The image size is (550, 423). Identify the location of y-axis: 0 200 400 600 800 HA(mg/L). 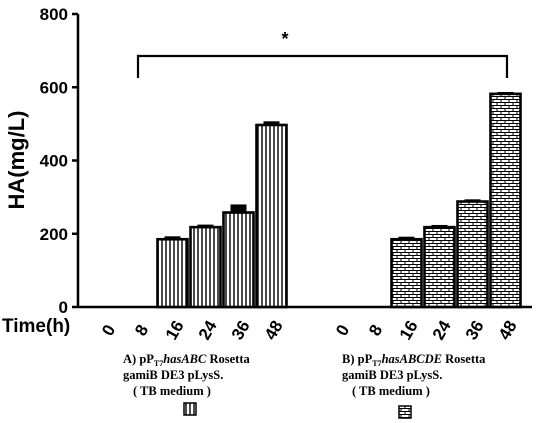
(42, 161).